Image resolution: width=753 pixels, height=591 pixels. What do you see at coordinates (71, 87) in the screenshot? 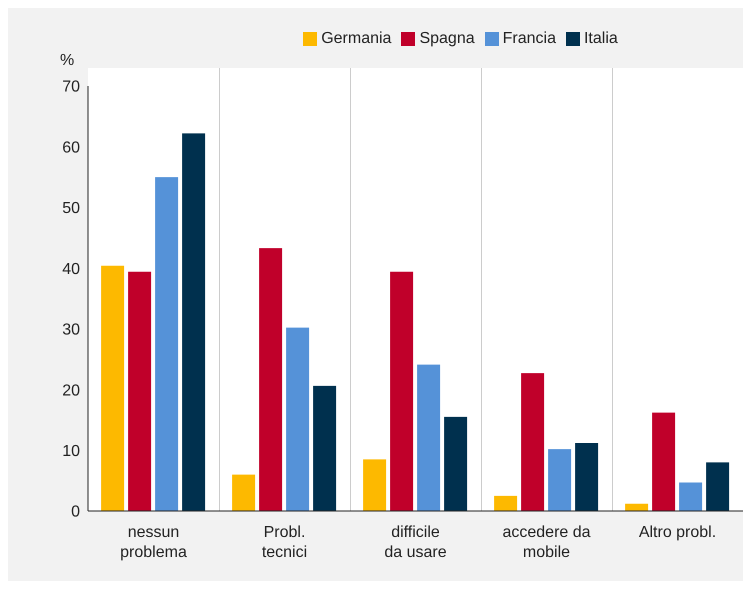
I see `y-tick-label: 70` at bounding box center [71, 87].